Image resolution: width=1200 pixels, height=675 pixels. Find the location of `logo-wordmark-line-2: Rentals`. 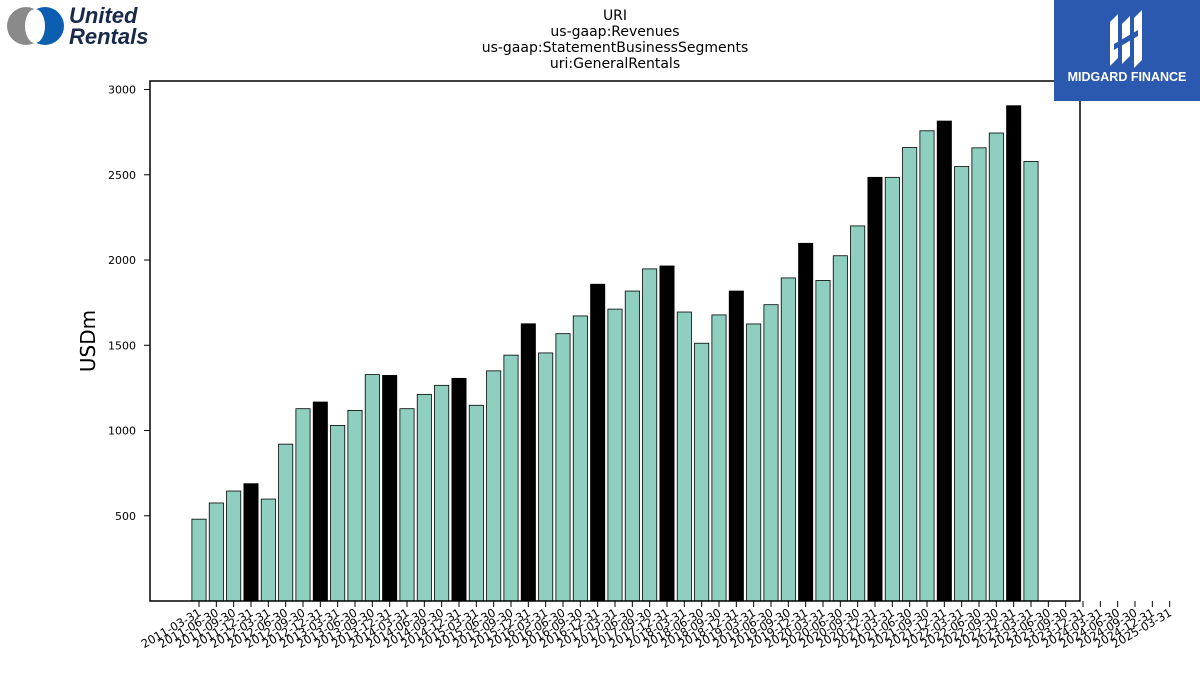

logo-wordmark-line-2: Rentals is located at coordinates (108, 36).